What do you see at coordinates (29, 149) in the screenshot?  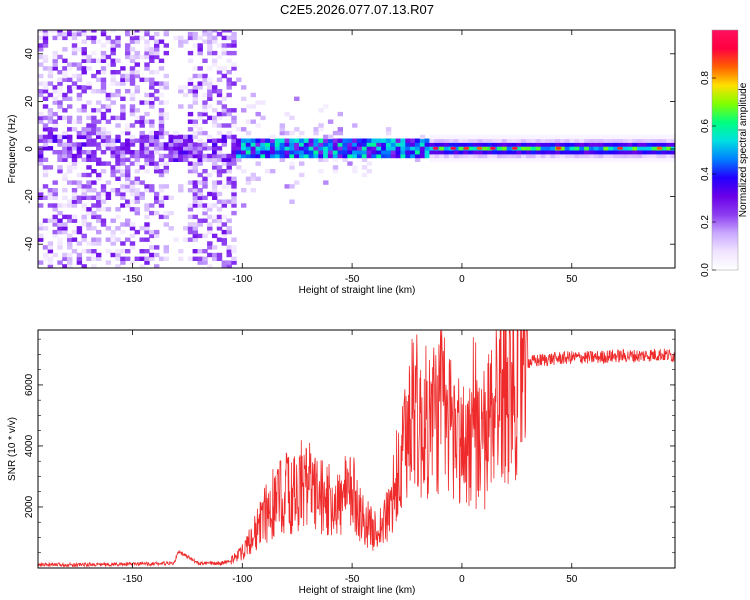 I see `spectrogram-y-tick-label: 0` at bounding box center [29, 149].